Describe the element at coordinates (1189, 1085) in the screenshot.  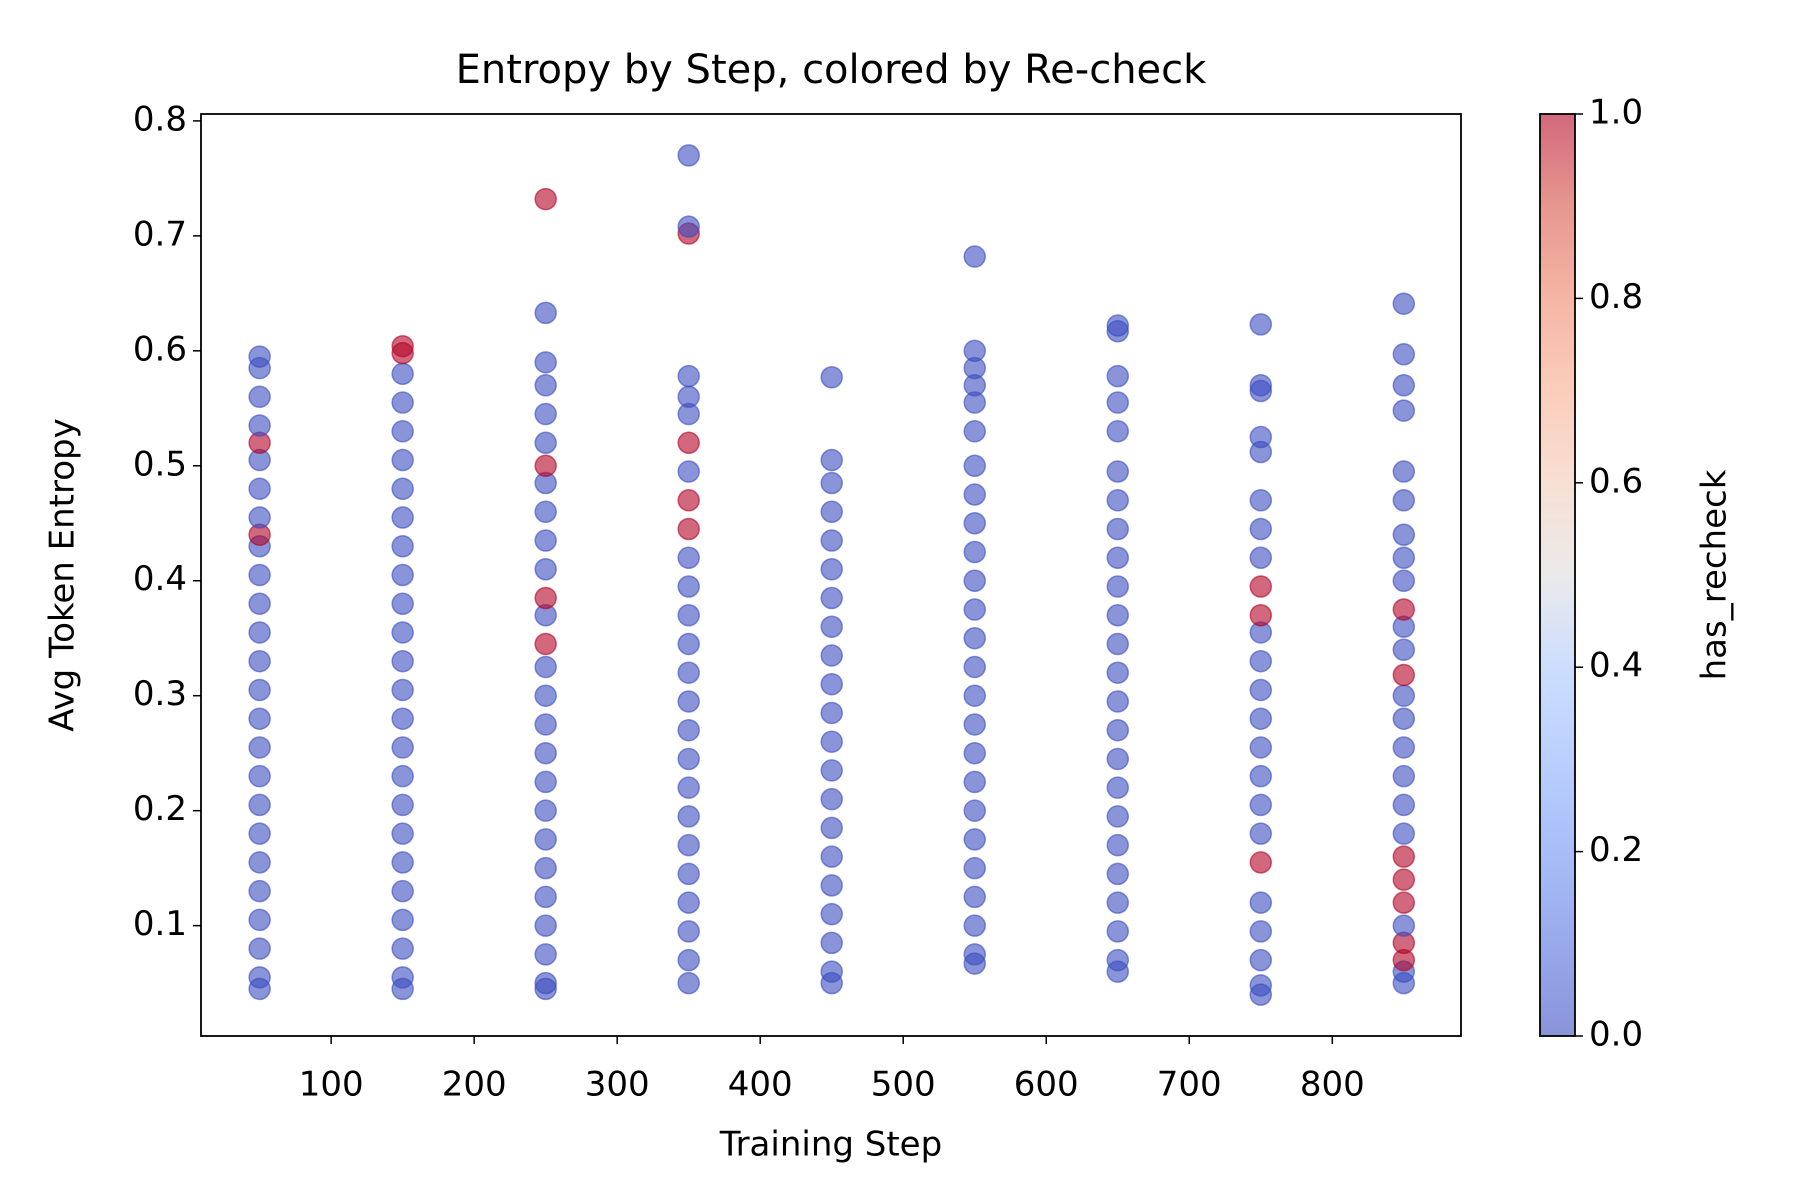
I see `x-tick-label: 700` at that location.